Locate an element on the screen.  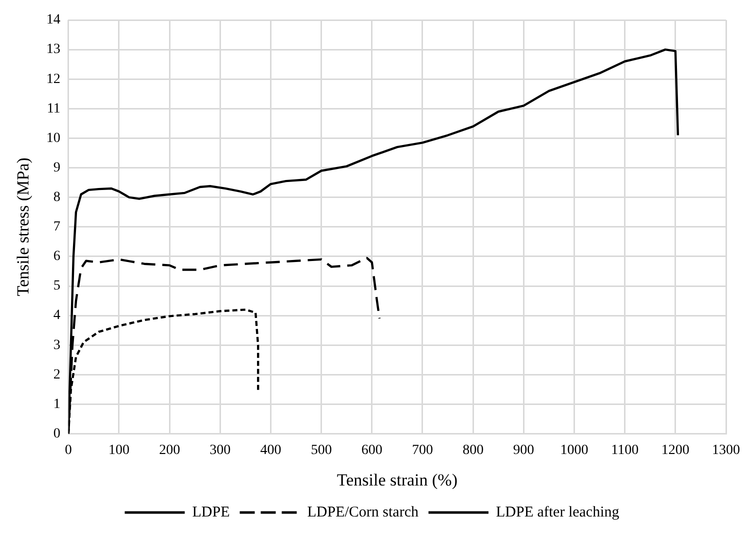
y-tick-label: 5 is located at coordinates (56, 286).